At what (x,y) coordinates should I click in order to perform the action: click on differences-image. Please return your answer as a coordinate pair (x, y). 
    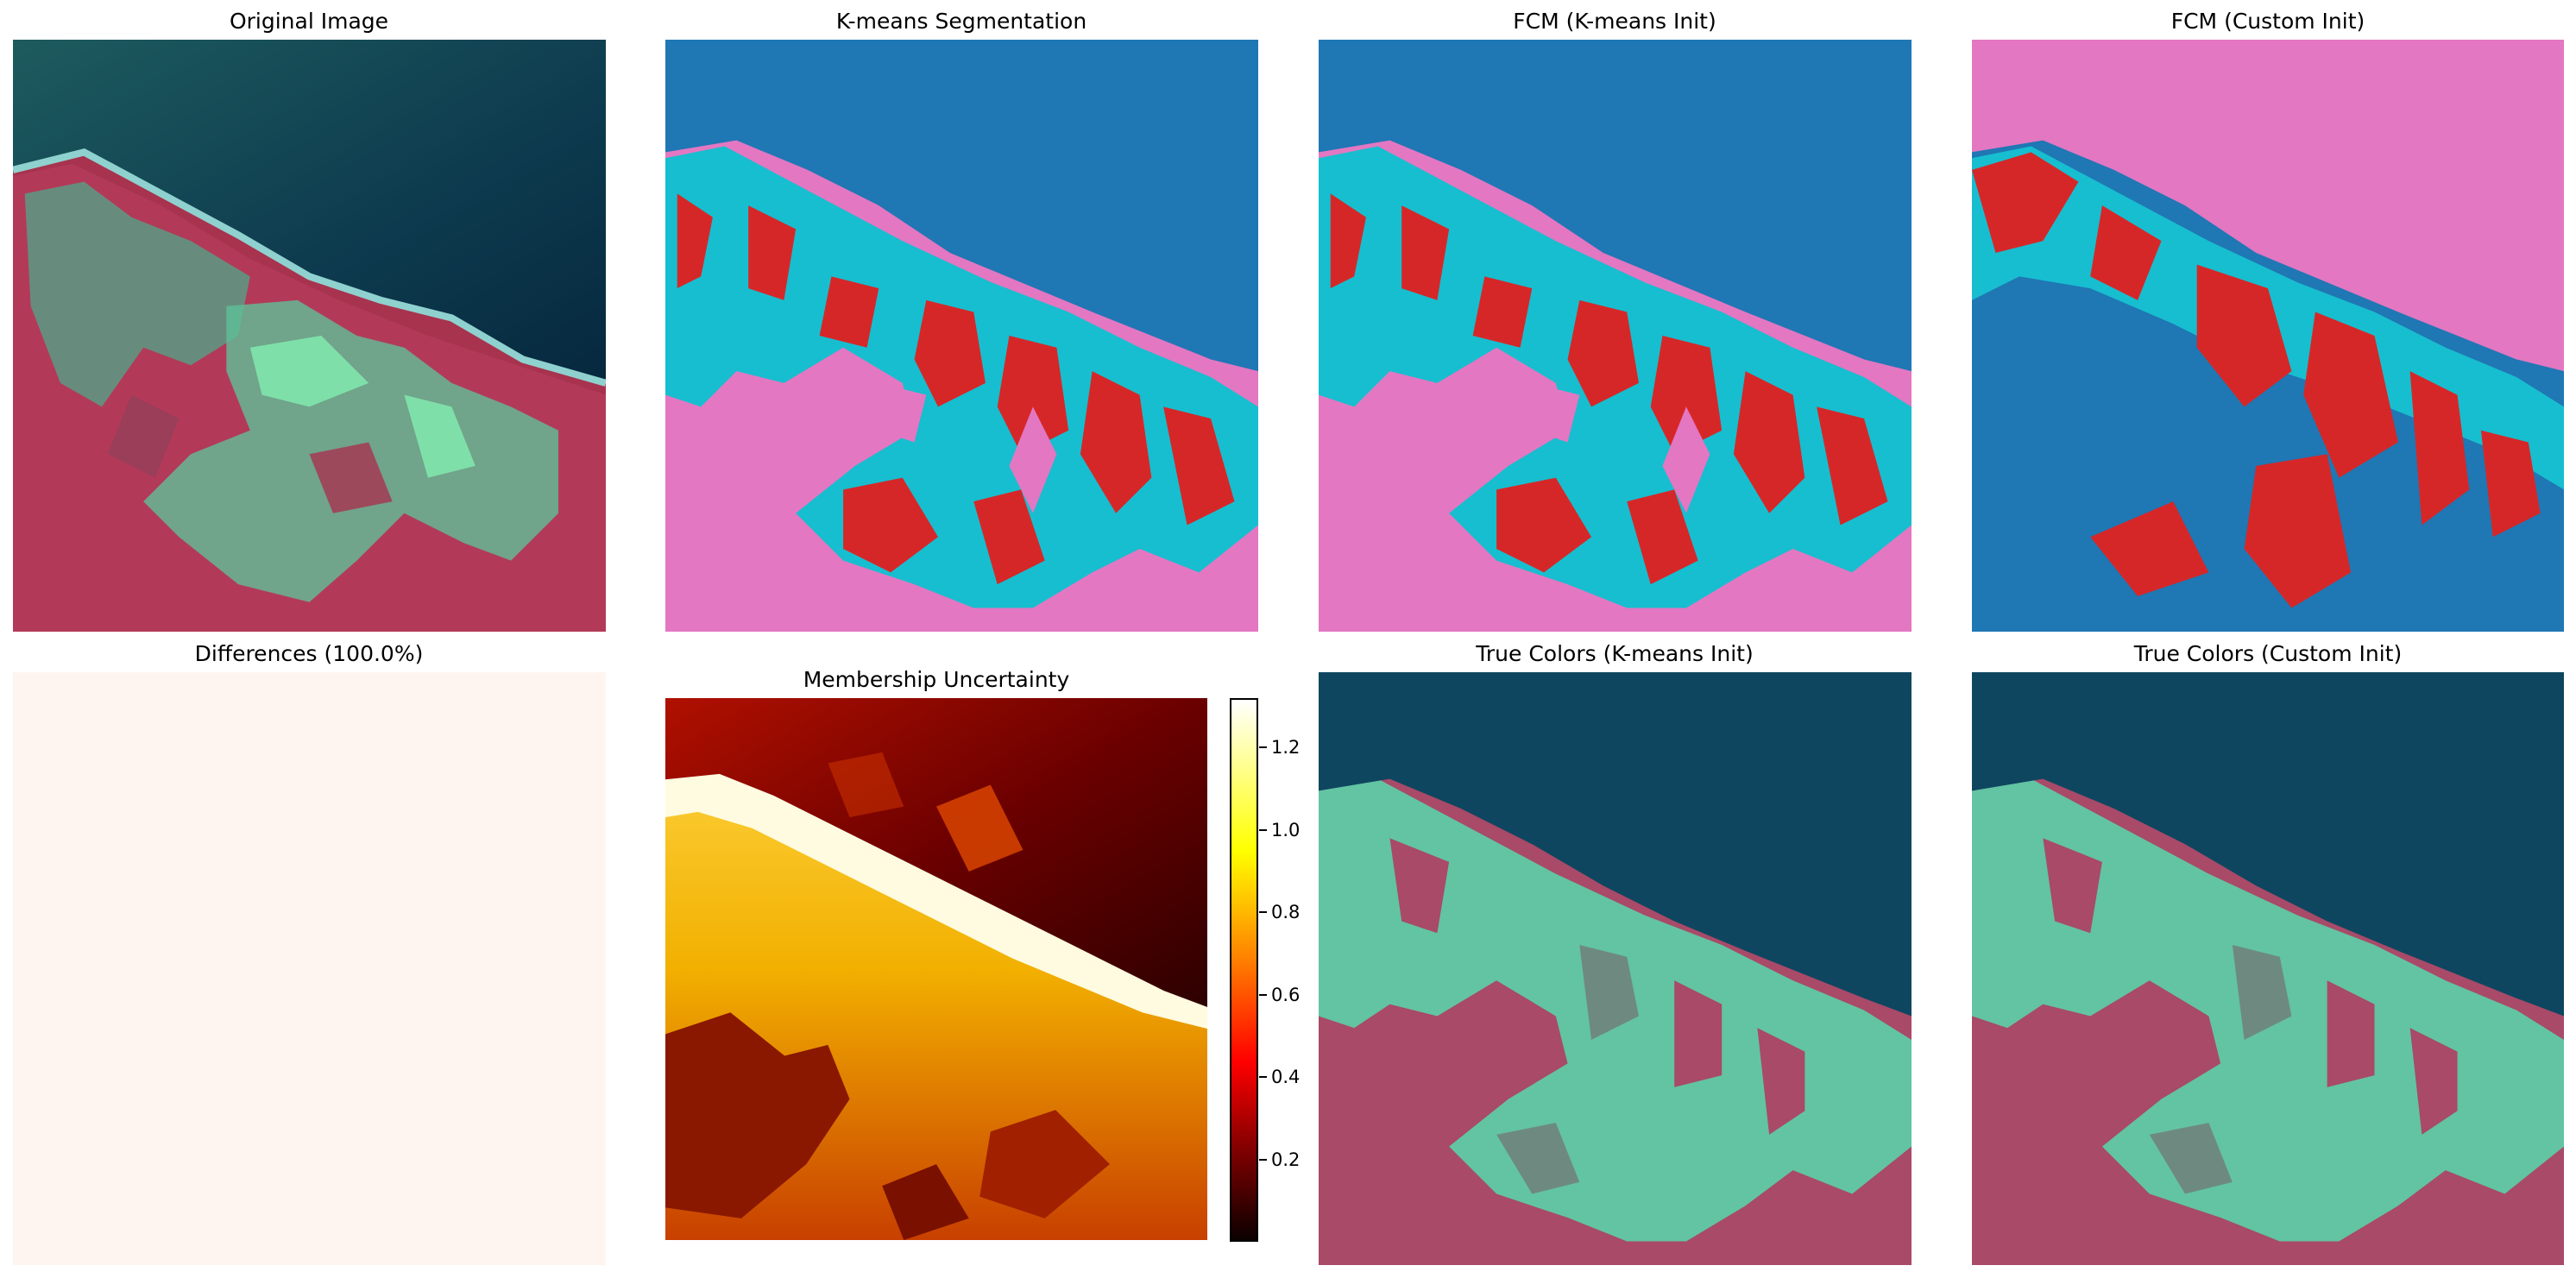
    Looking at the image, I should click on (309, 968).